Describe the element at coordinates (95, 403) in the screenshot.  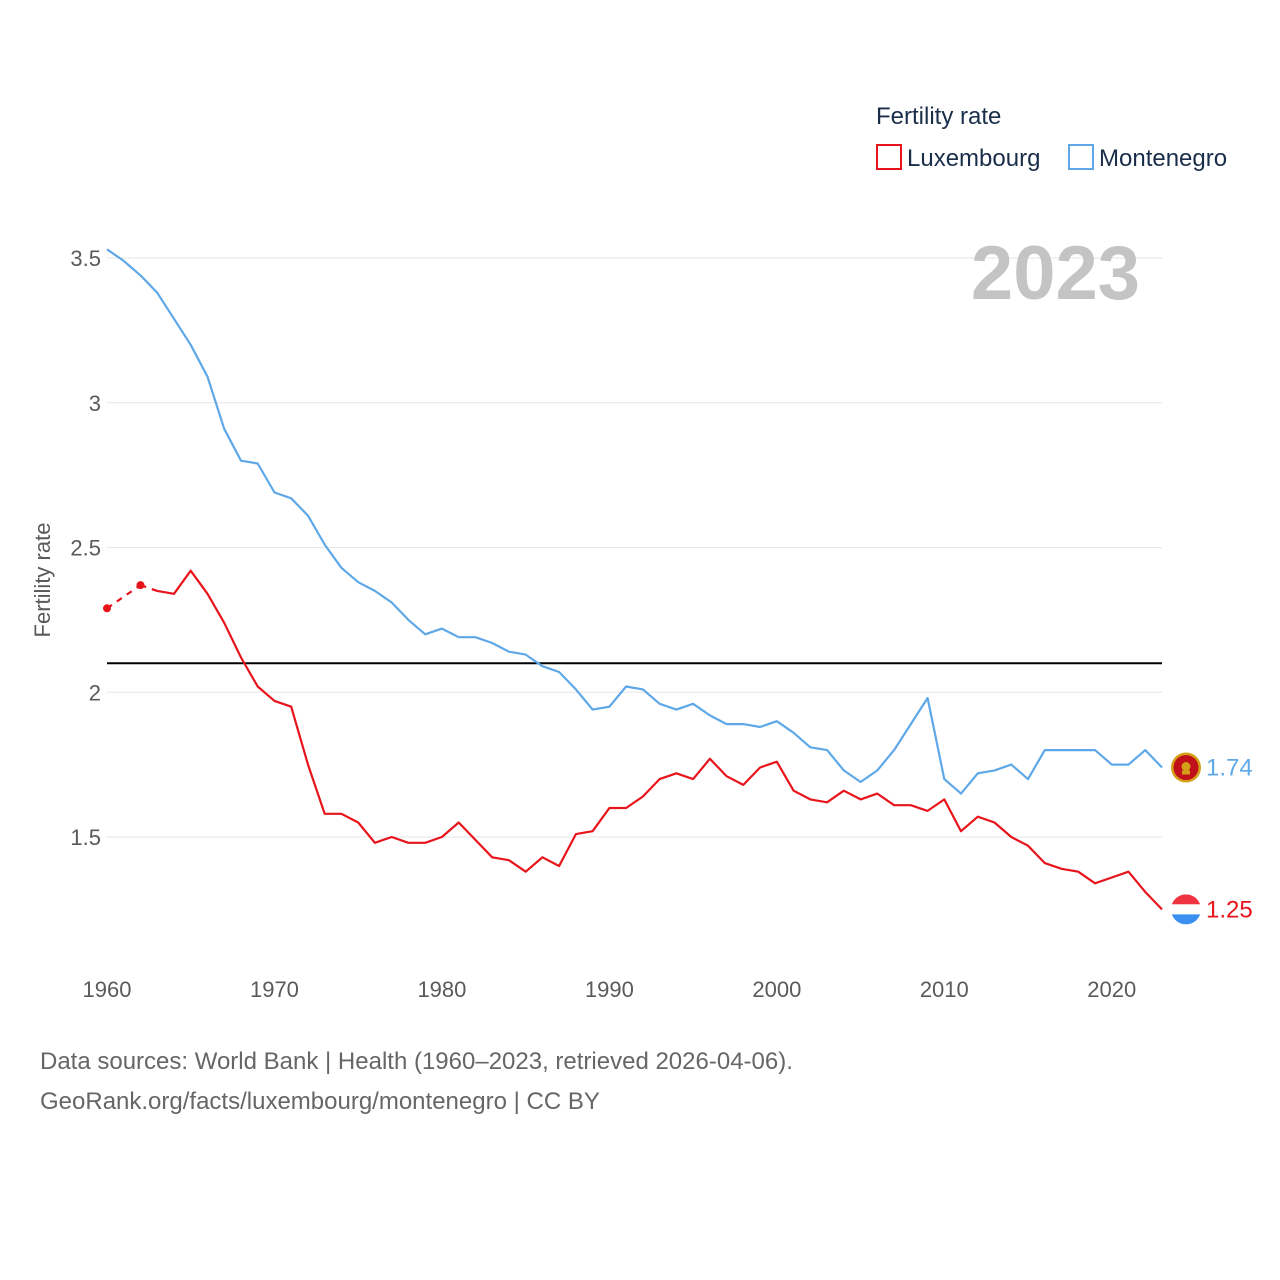
I see `y-tick-label: 3` at that location.